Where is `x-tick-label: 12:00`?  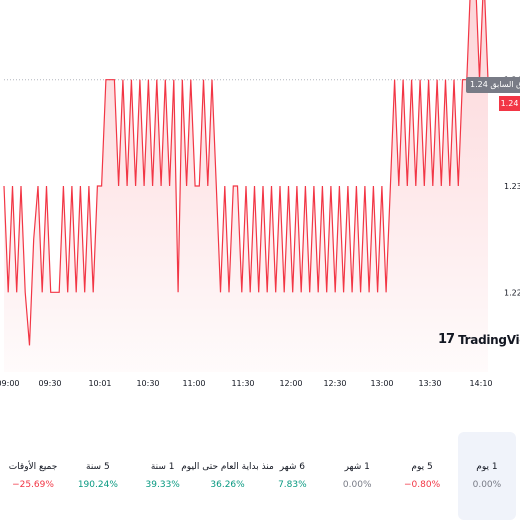 x-tick-label: 12:00 is located at coordinates (290, 383).